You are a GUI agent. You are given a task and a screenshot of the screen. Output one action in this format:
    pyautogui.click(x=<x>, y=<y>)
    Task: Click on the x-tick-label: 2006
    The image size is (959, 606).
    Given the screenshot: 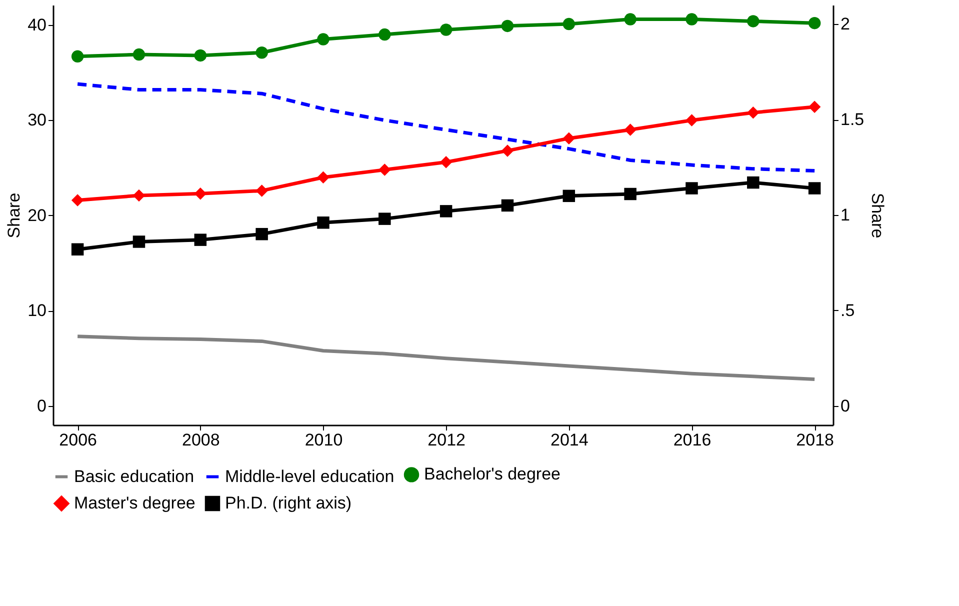 What is the action you would take?
    pyautogui.click(x=78, y=440)
    